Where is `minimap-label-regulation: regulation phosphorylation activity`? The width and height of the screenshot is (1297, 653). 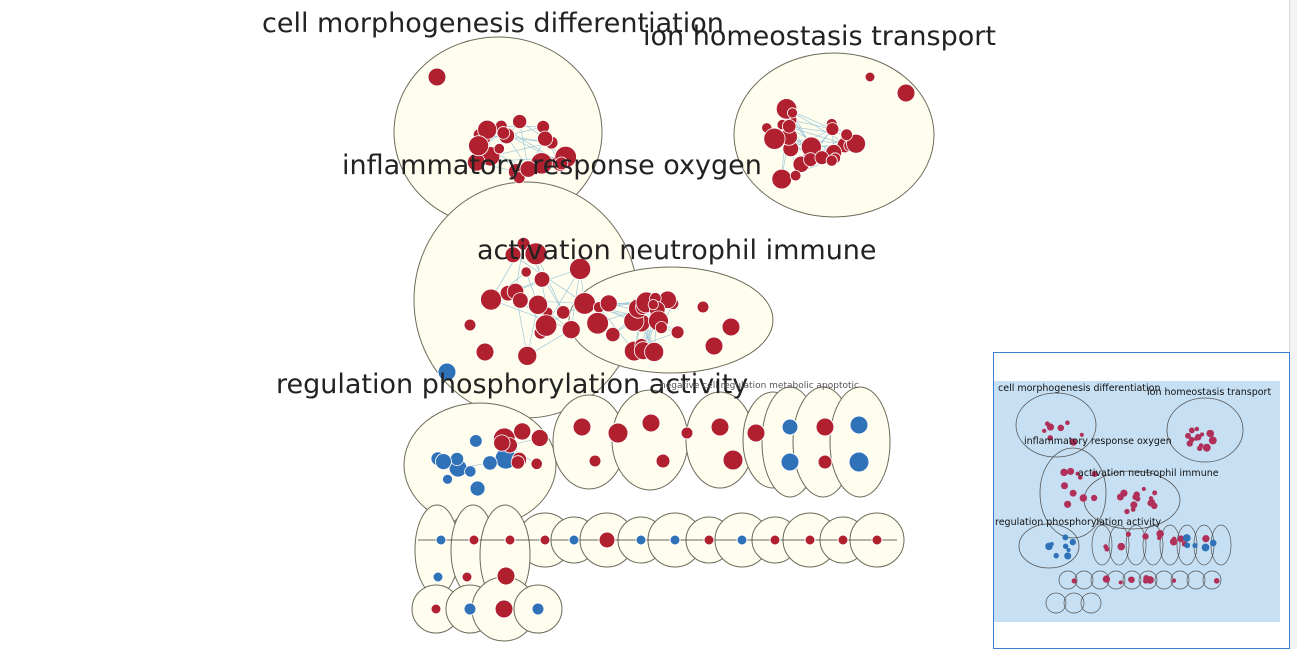
minimap-label-regulation: regulation phosphorylation activity is located at coordinates (1078, 522).